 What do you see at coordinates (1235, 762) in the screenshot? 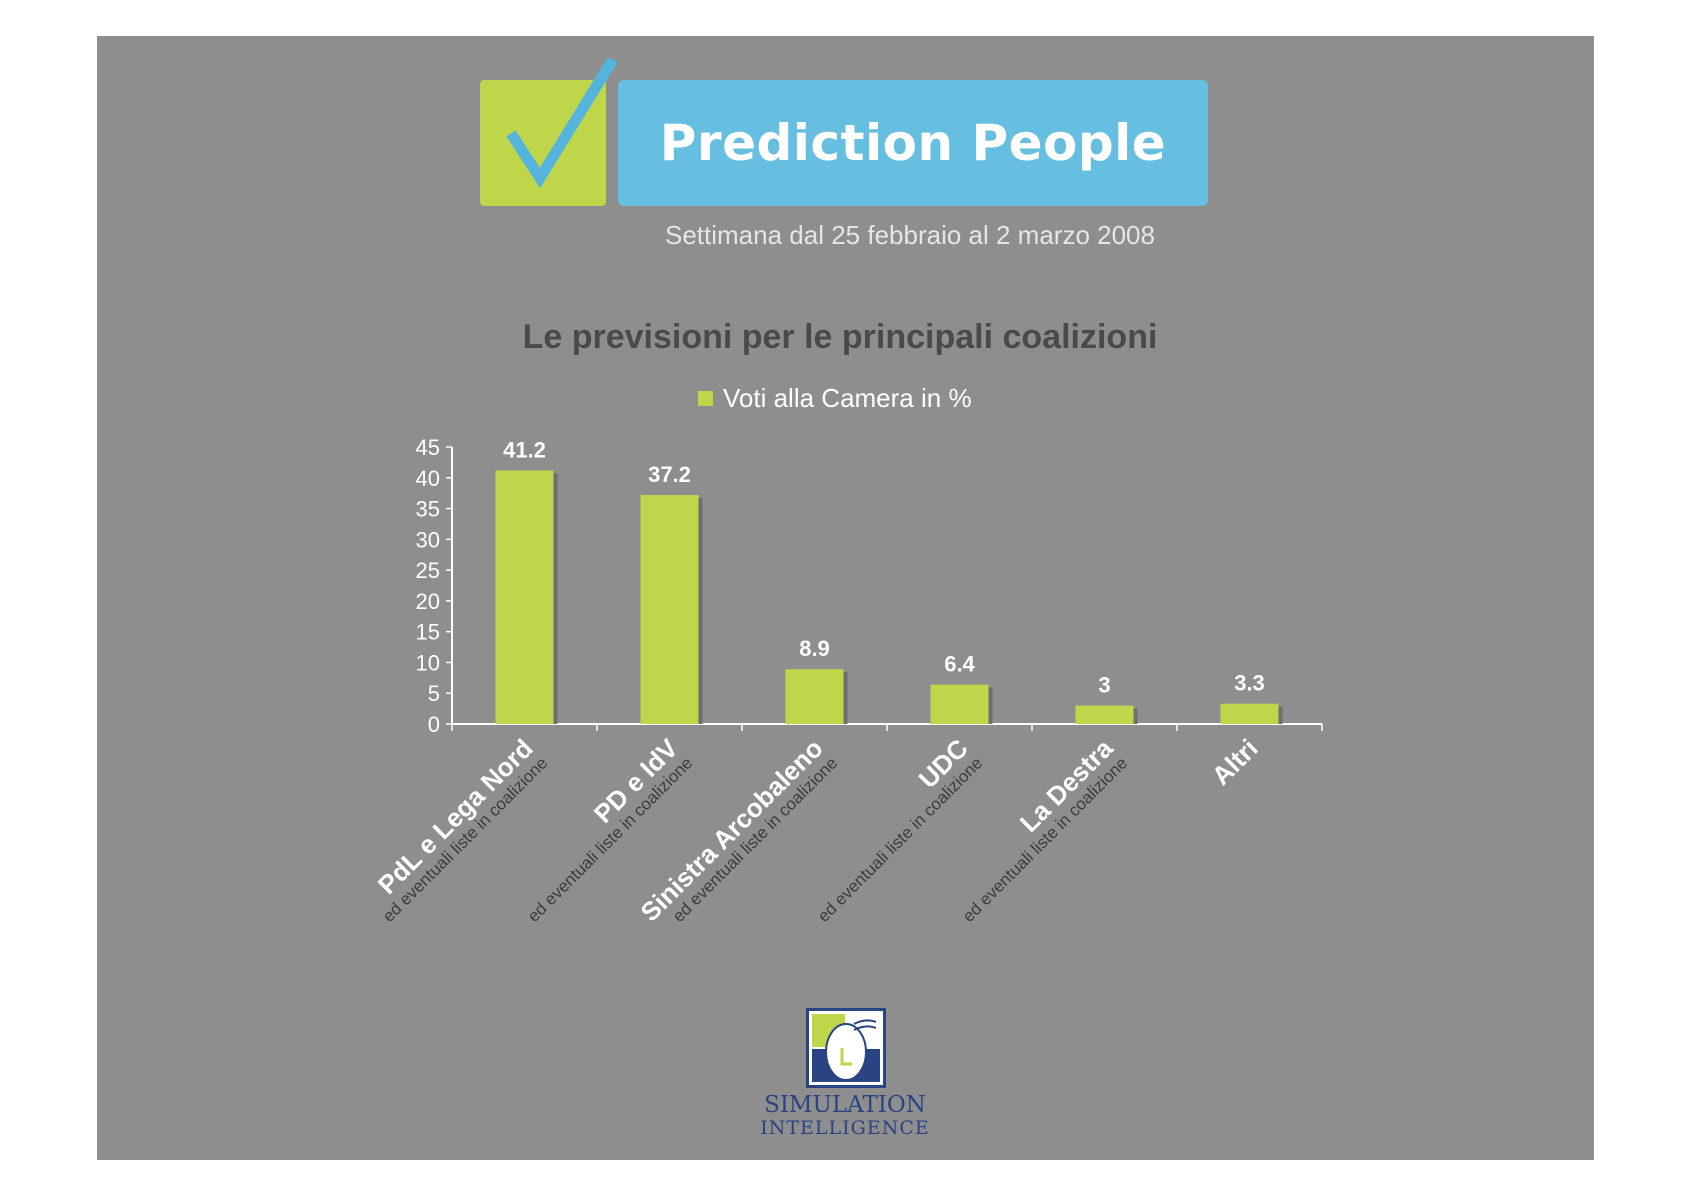
I see `category-label: Altri` at bounding box center [1235, 762].